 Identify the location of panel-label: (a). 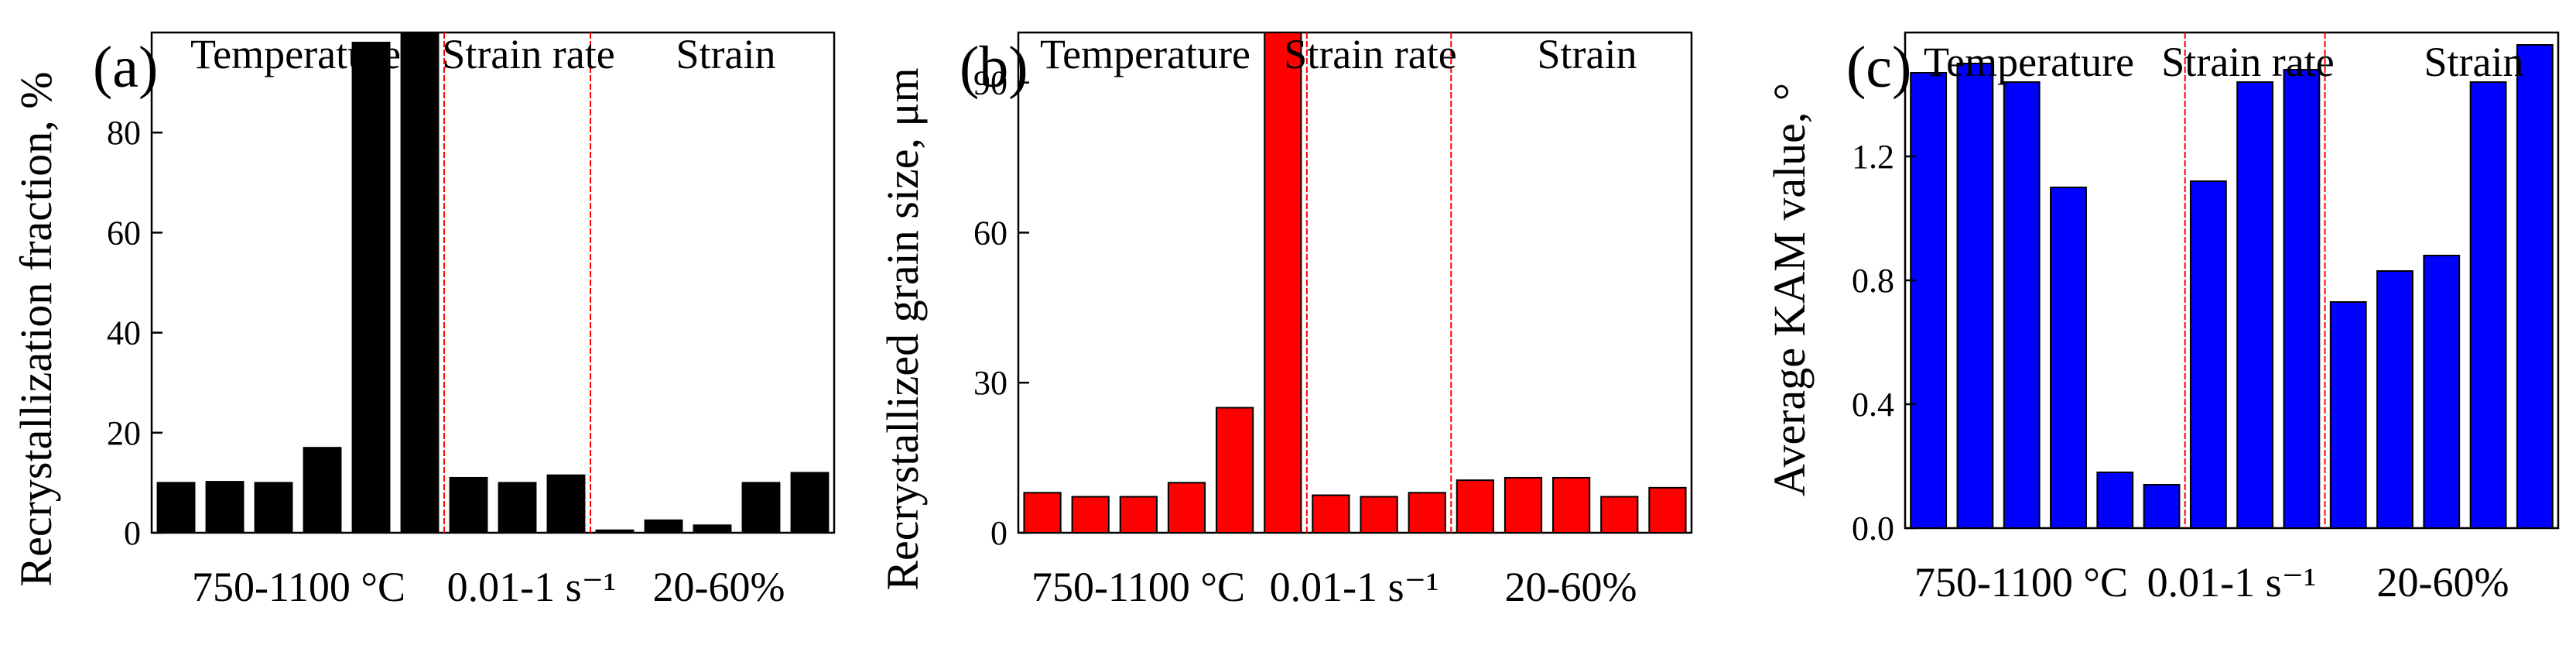
(126, 68).